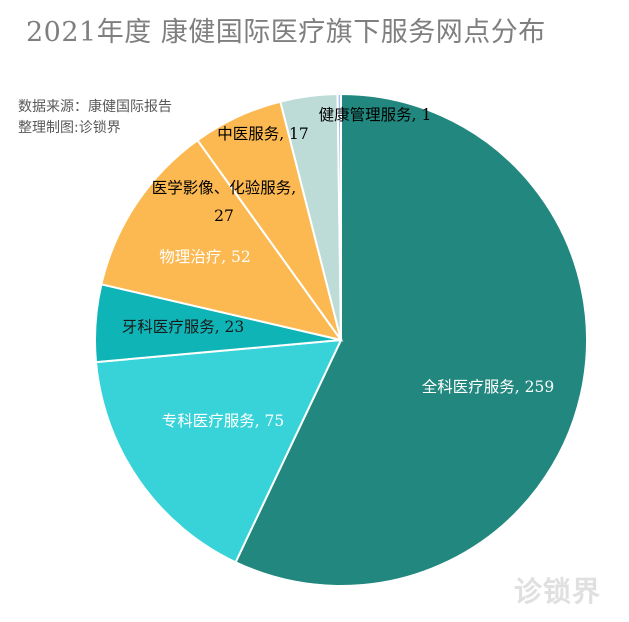 This screenshot has width=629, height=622. Describe the element at coordinates (95, 107) in the screenshot. I see `source-line: 数据来源：康健国际报告` at that location.